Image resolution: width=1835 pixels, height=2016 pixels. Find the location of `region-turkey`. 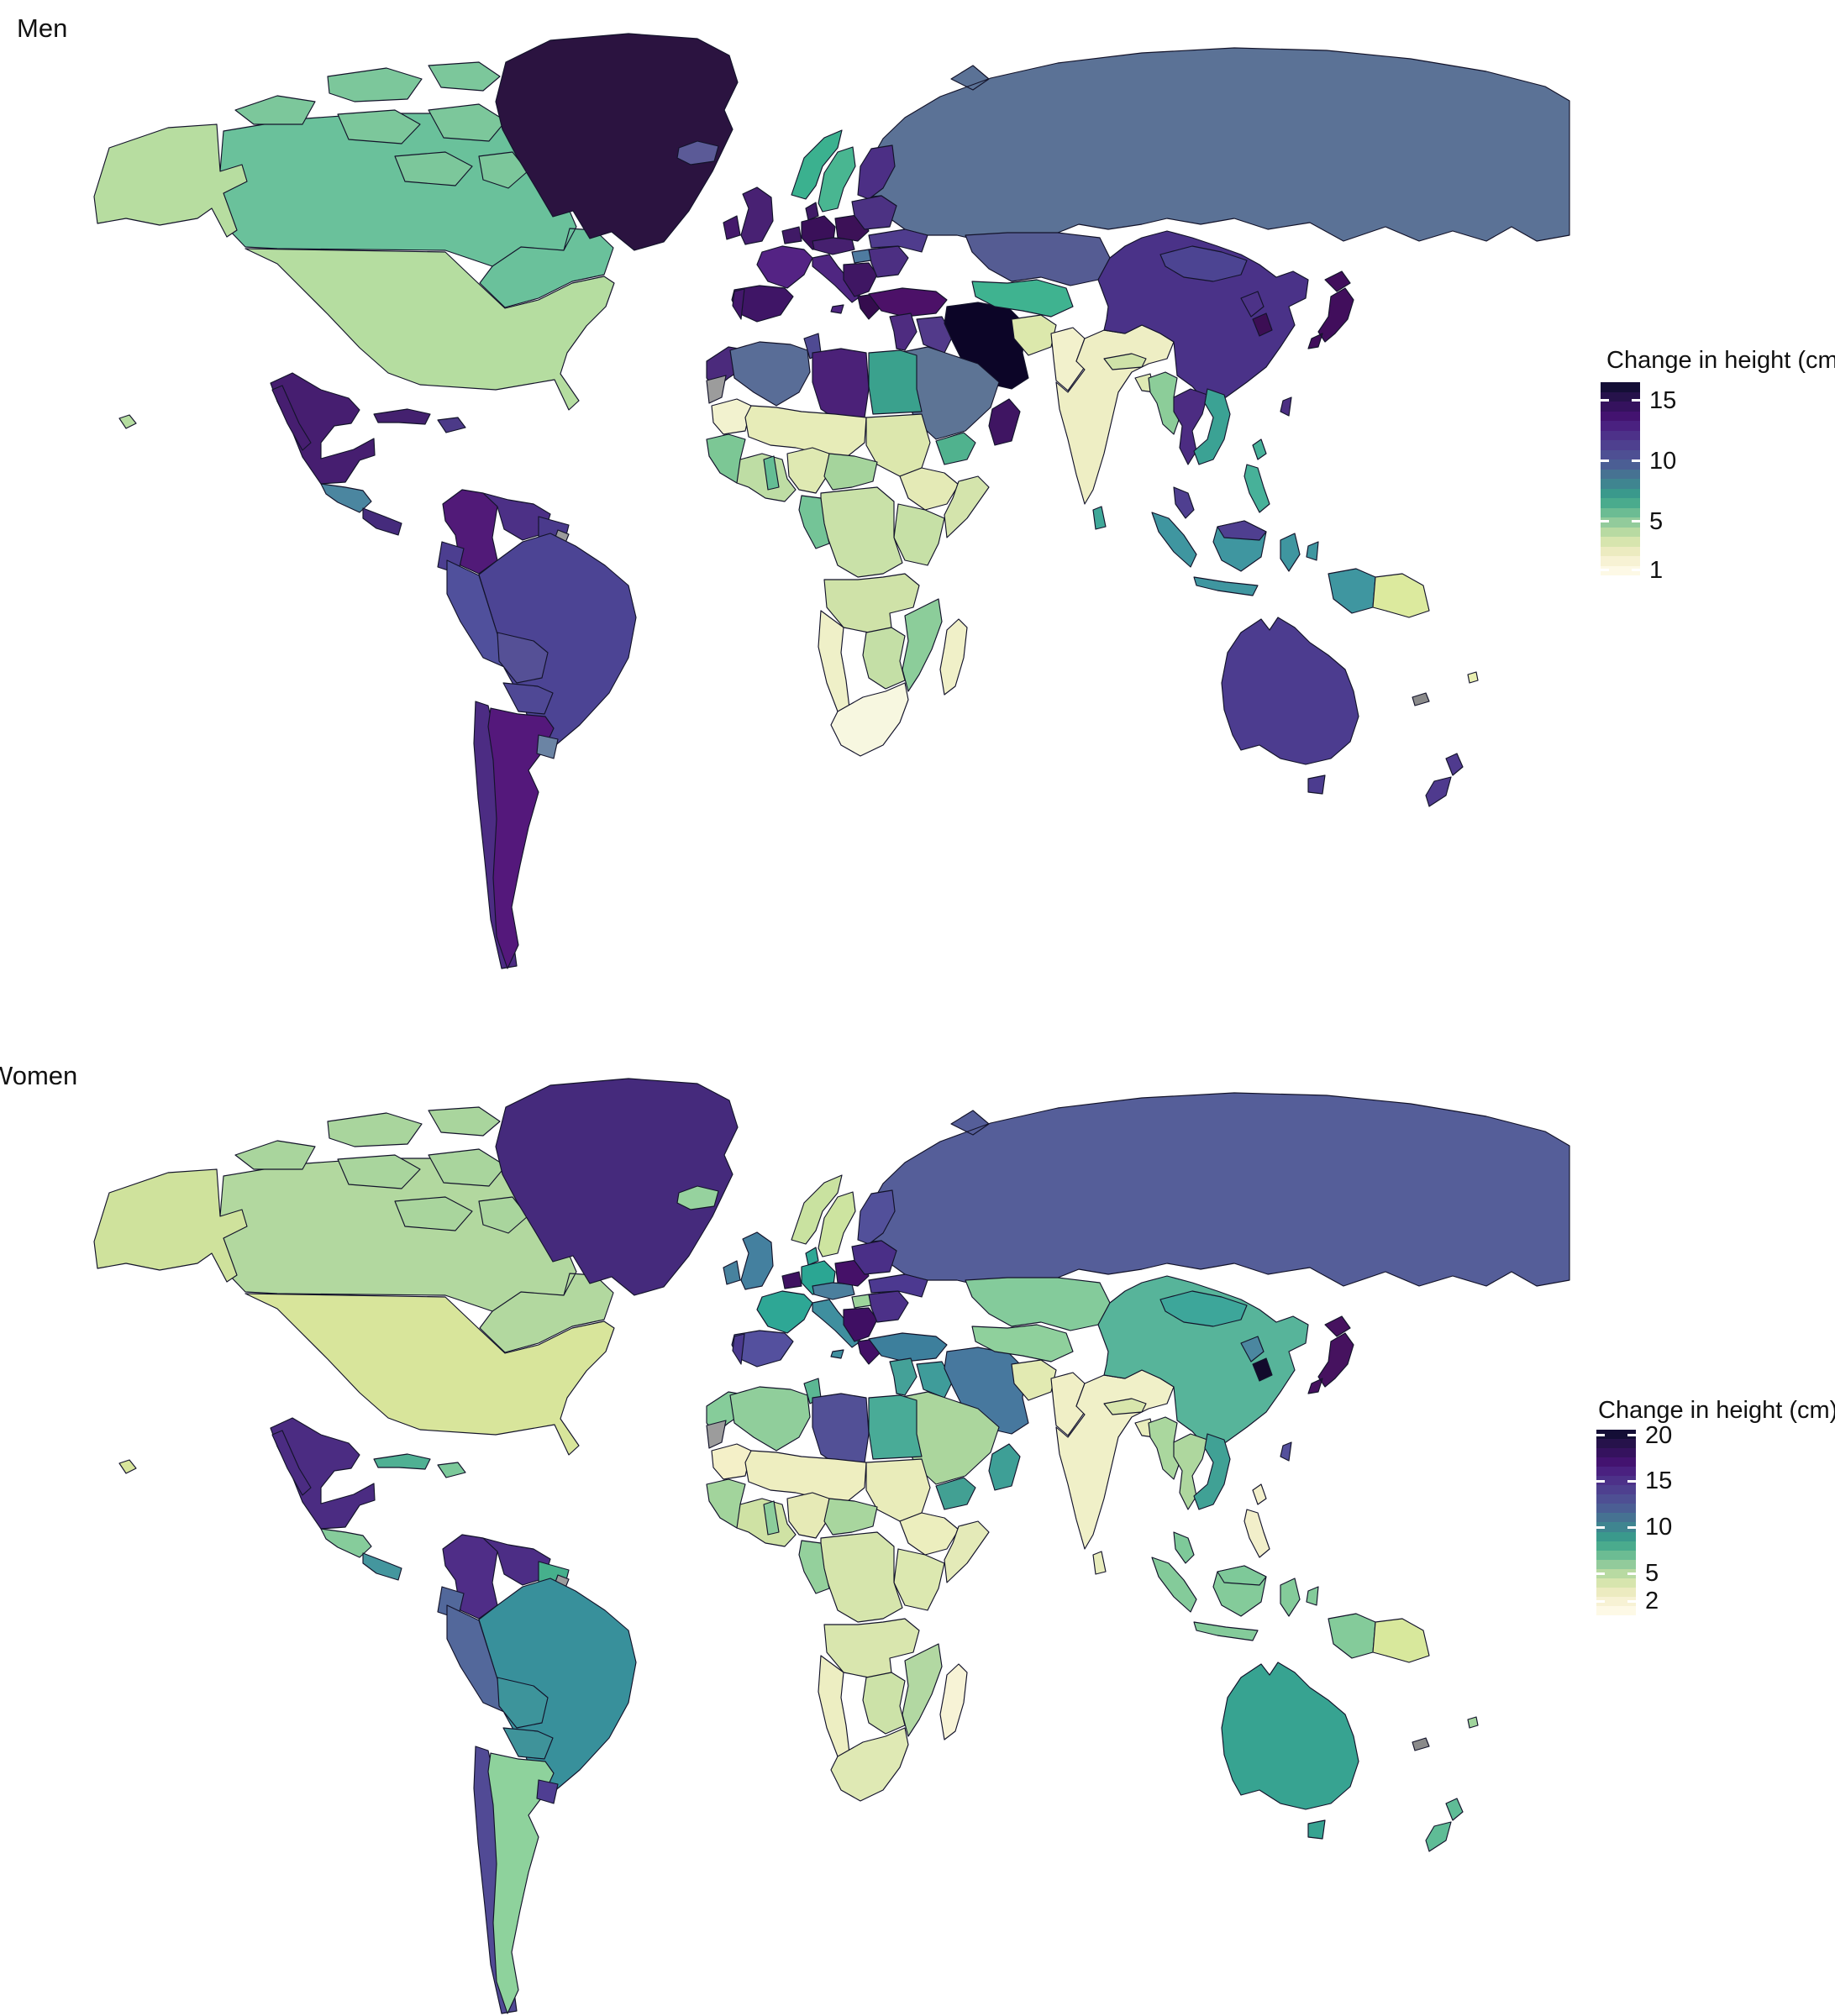

region-turkey is located at coordinates (908, 302).